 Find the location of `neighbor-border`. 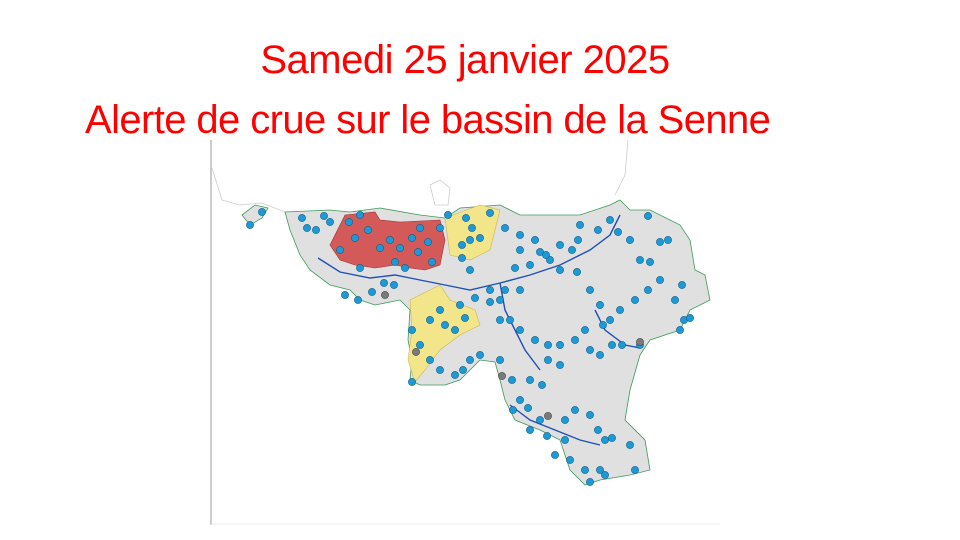

neighbor-border is located at coordinates (420, 176).